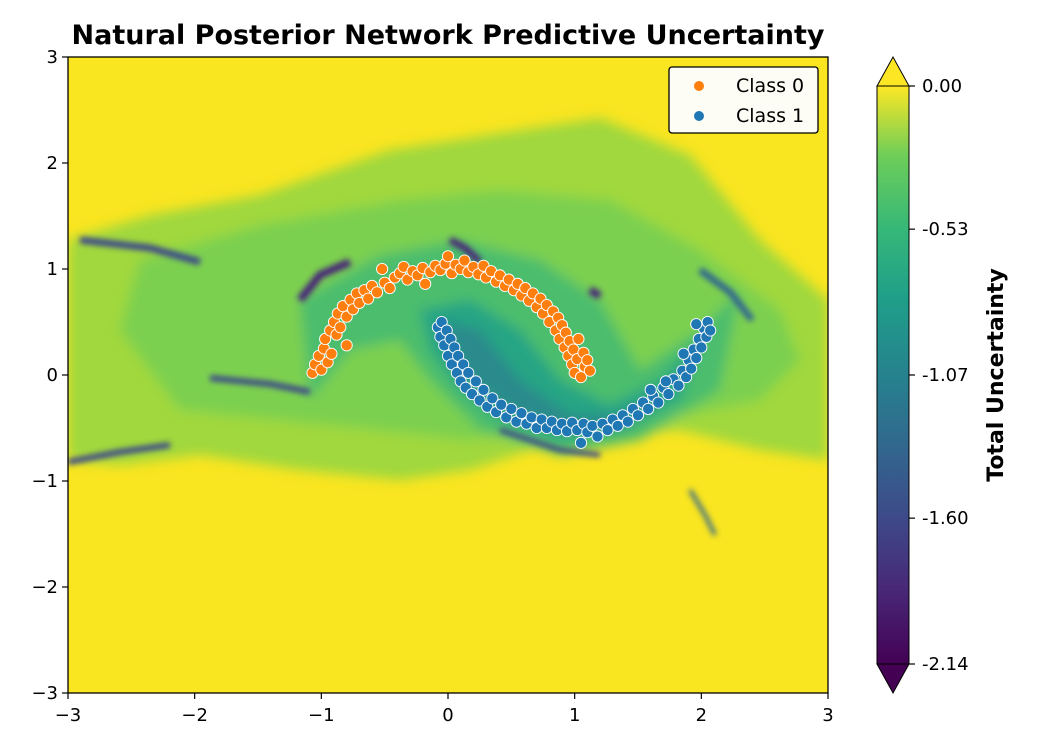  Describe the element at coordinates (996, 375) in the screenshot. I see `colorbar-label: Total Uncertainty` at that location.